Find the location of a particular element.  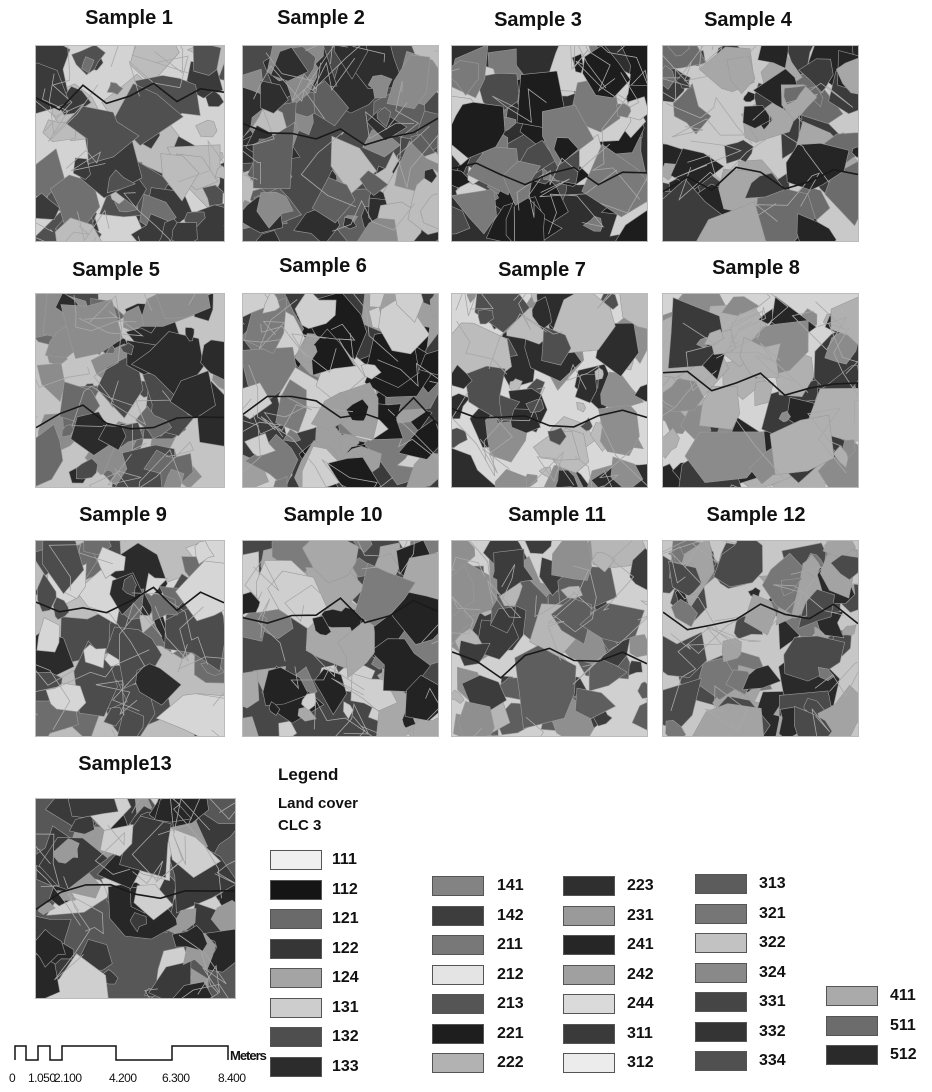

scale-bar is located at coordinates (121, 1053).